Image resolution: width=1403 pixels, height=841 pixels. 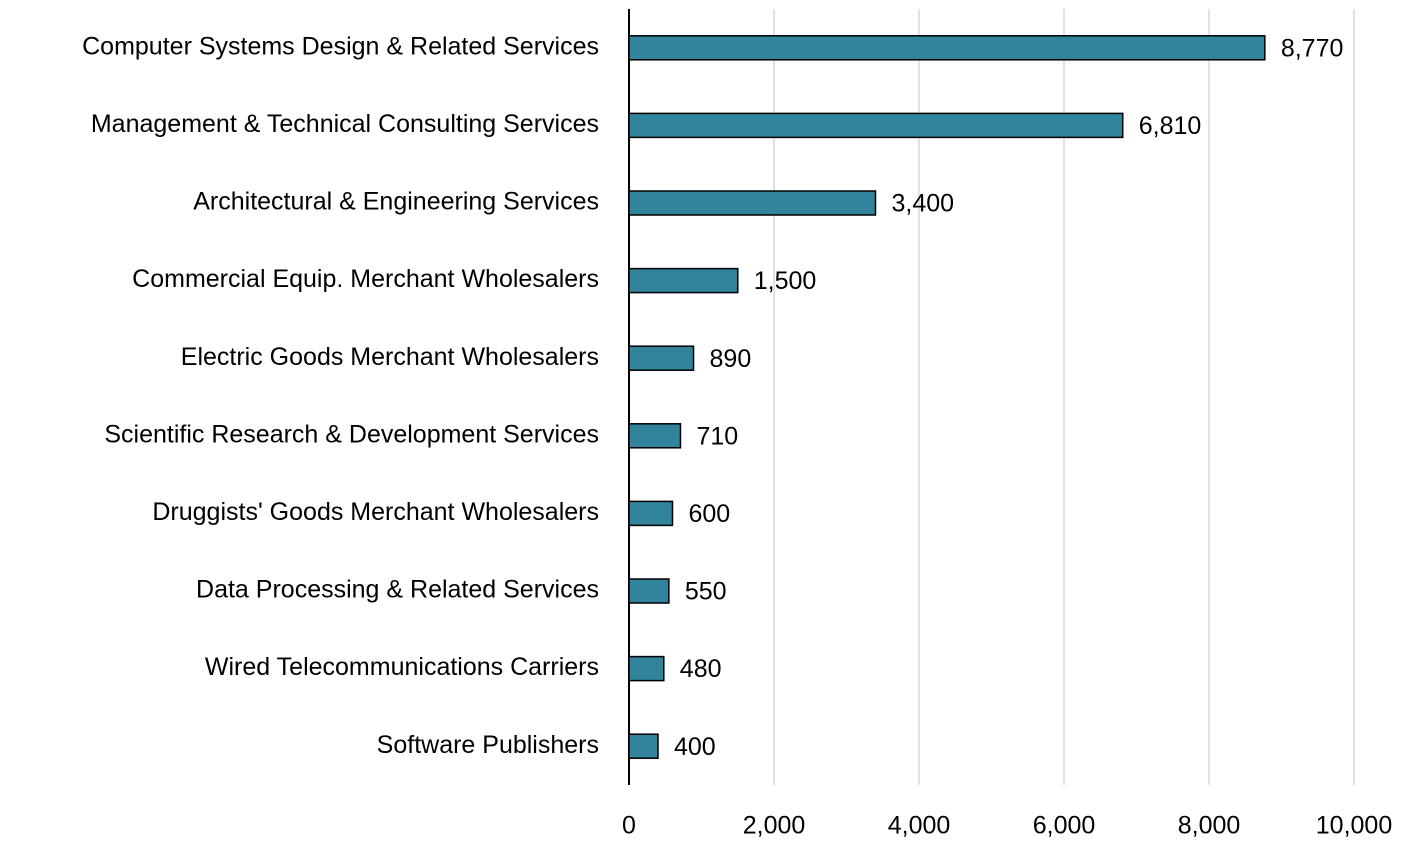 I want to click on data-label: 550, so click(x=706, y=592).